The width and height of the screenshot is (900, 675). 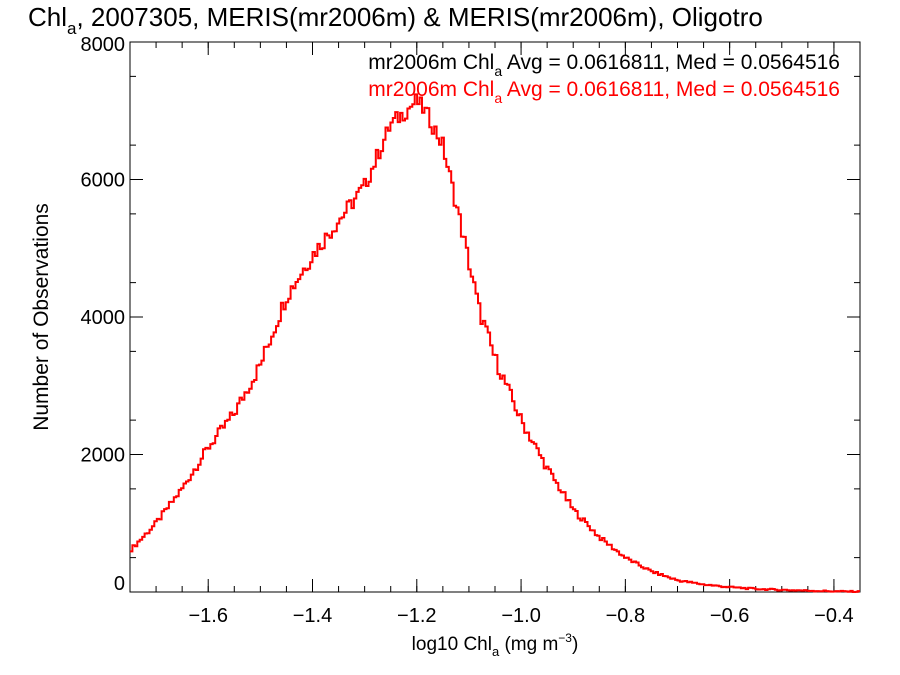 What do you see at coordinates (103, 181) in the screenshot?
I see `y-tick-label: 6000` at bounding box center [103, 181].